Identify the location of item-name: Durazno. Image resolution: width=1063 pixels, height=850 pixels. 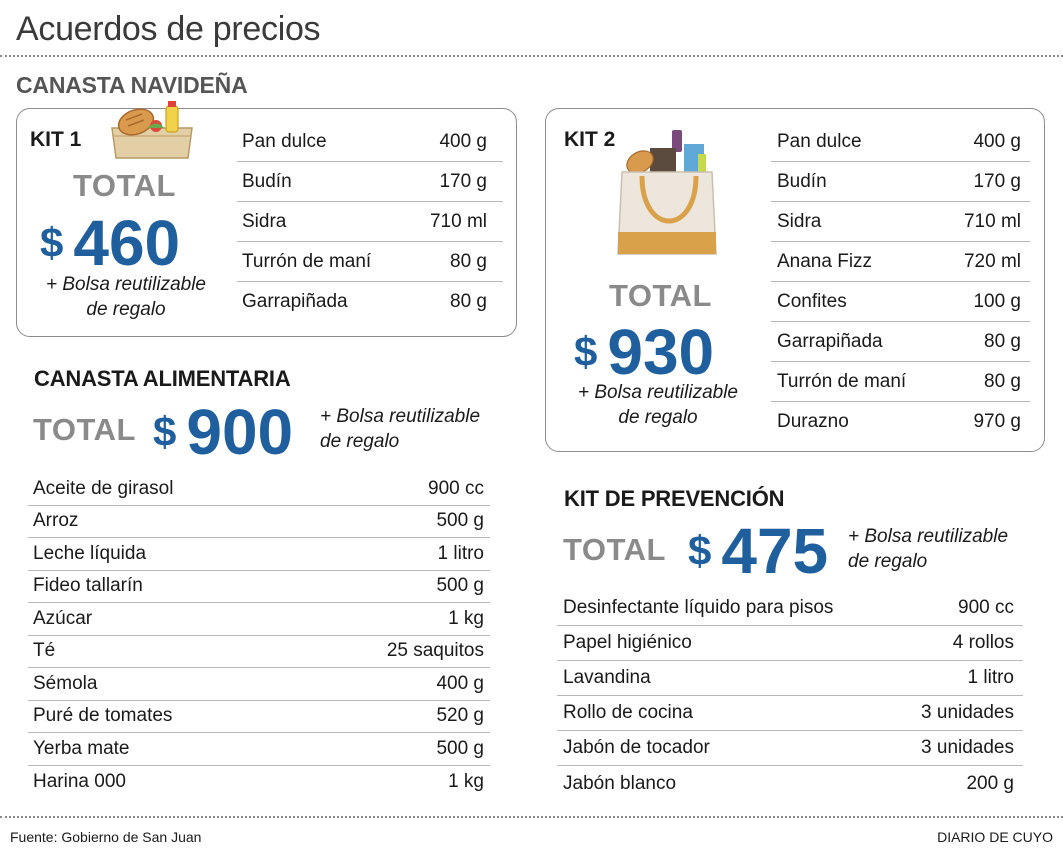
(813, 421).